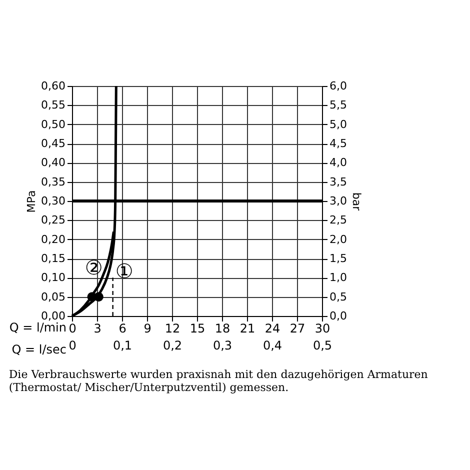 This screenshot has width=470, height=470. What do you see at coordinates (272, 345) in the screenshot?
I see `x2-tick-label: 0,4` at bounding box center [272, 345].